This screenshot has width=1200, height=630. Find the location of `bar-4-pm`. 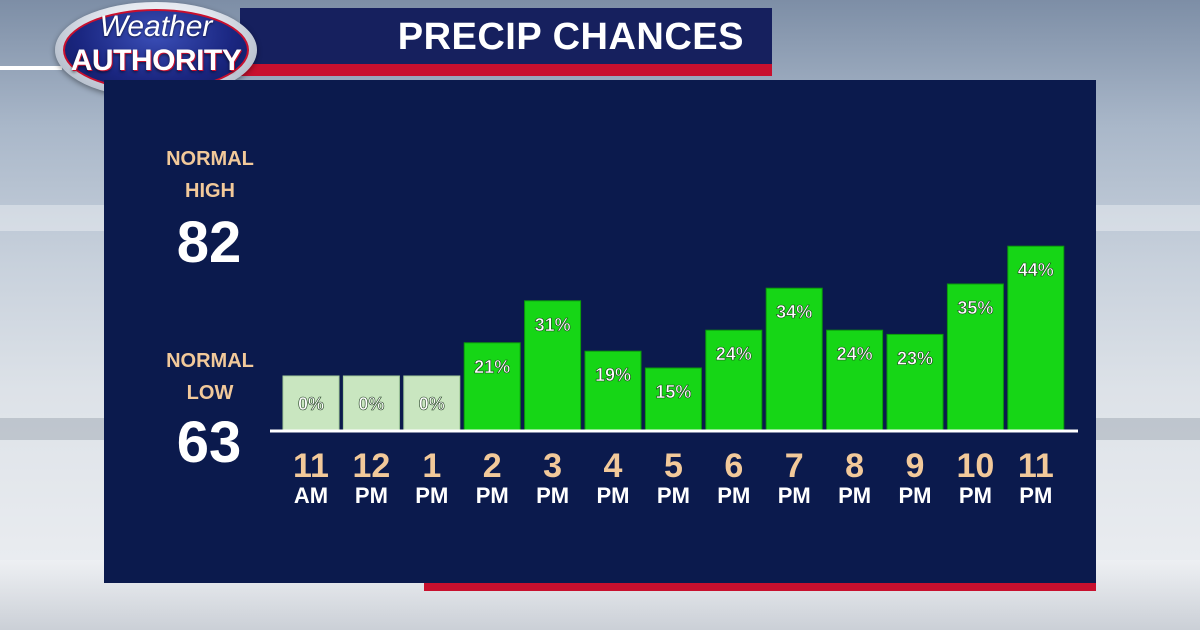

bar-4-pm is located at coordinates (613, 391).